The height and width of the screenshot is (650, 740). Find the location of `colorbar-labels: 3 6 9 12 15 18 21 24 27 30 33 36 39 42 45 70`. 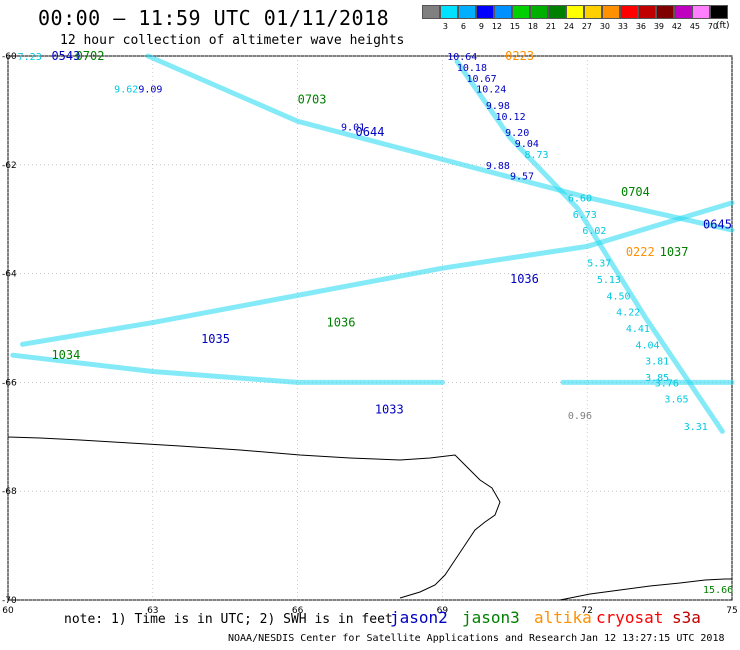

colorbar-labels: 3 6 9 12 15 18 21 24 27 30 33 36 39 42 45 70 is located at coordinates (570, 26).